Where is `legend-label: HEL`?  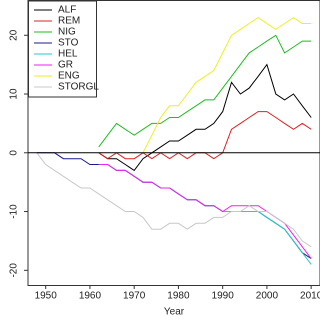 legend-label: HEL is located at coordinates (68, 54).